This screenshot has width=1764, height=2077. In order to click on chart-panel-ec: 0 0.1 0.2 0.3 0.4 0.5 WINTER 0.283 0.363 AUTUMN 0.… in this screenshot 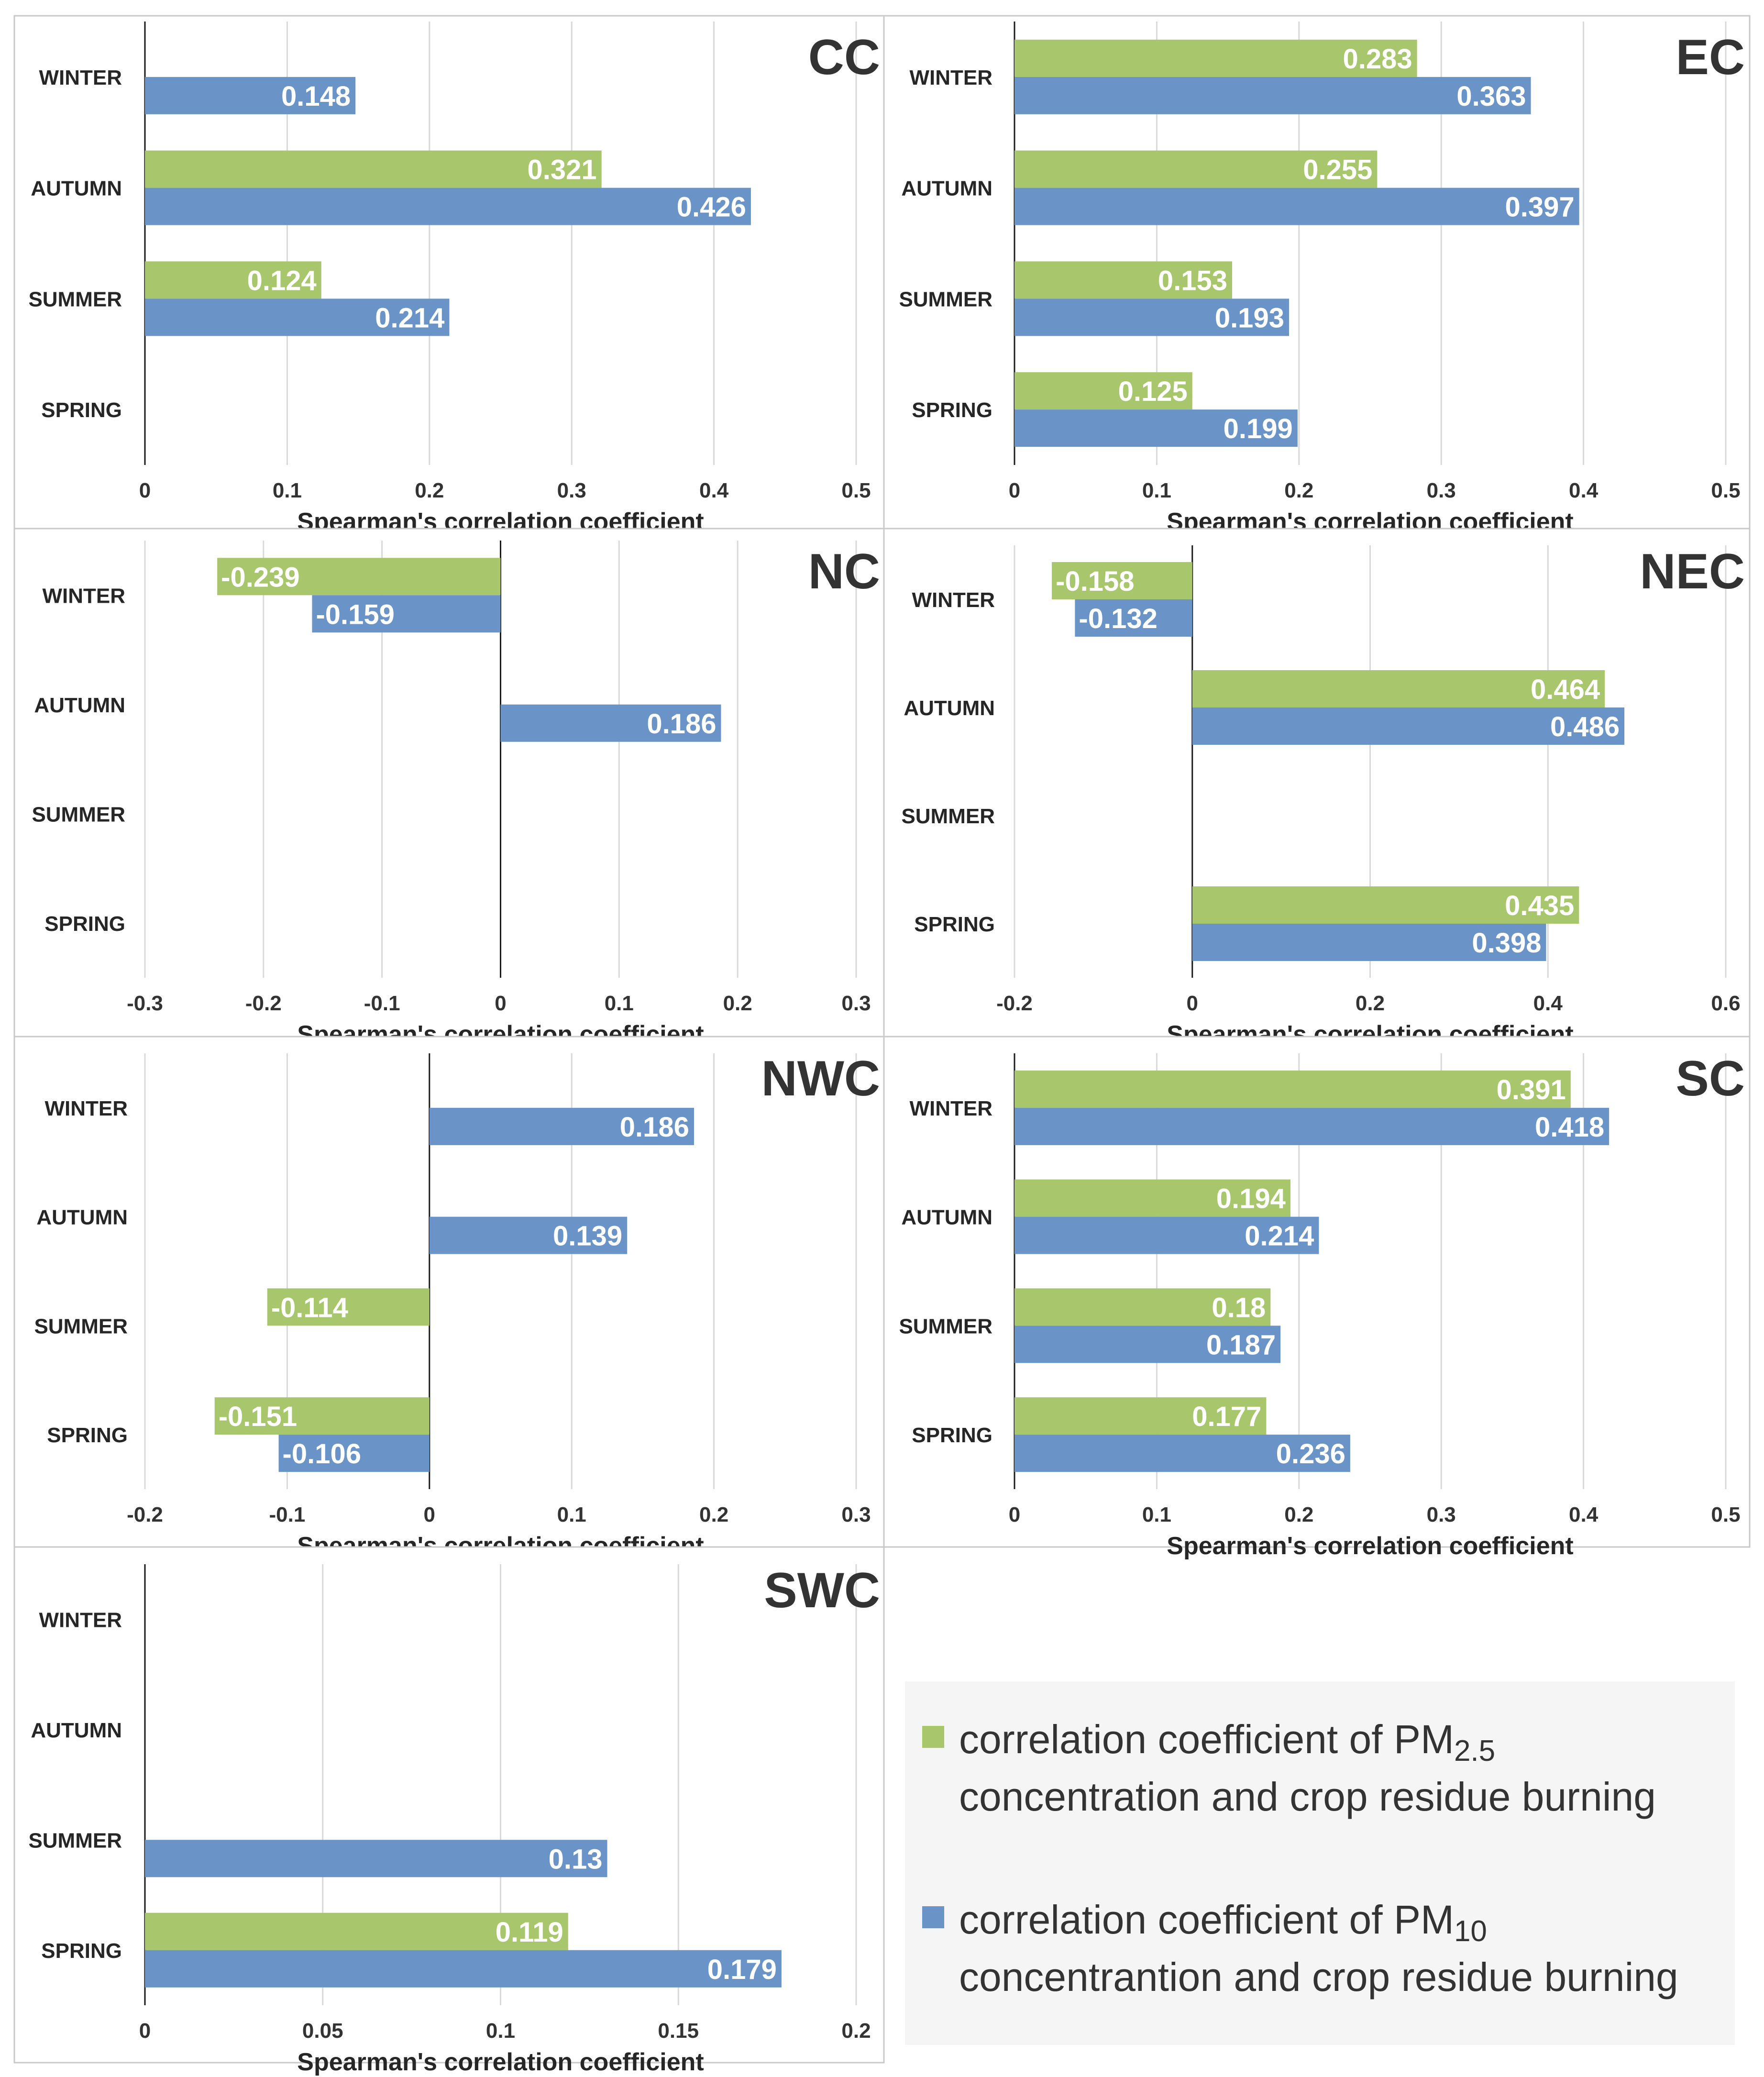, I will do `click(1317, 275)`.